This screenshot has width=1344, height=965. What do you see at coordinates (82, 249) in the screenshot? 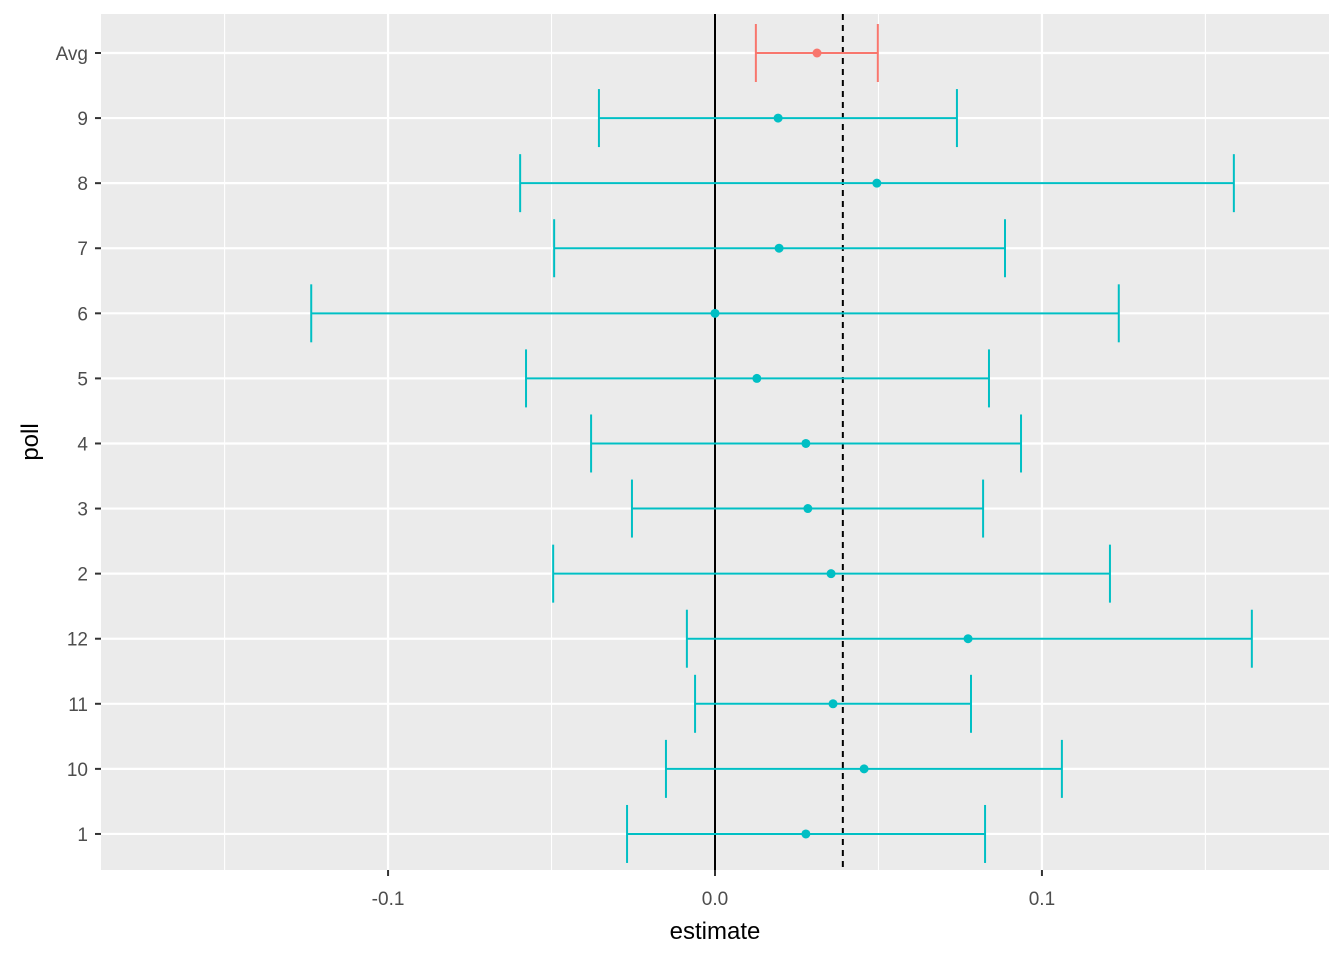
I see `y-tick-label: 7` at bounding box center [82, 249].